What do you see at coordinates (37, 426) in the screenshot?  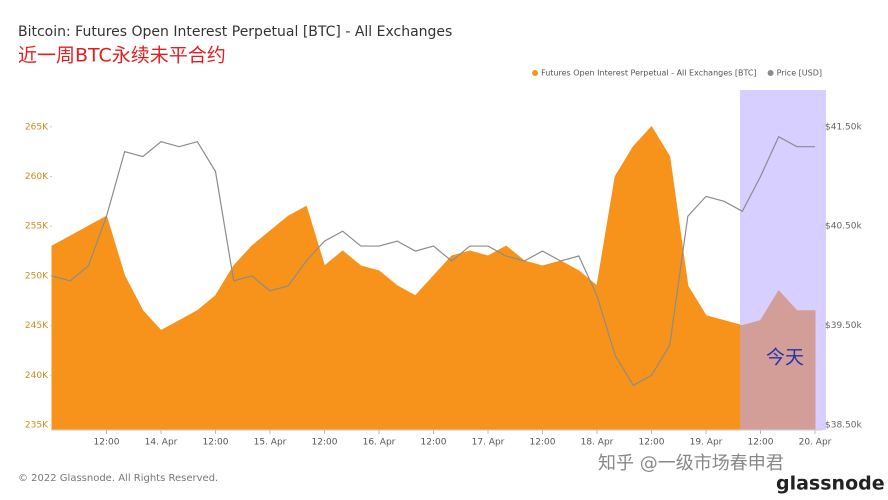 I see `y-tick-label: 235K` at bounding box center [37, 426].